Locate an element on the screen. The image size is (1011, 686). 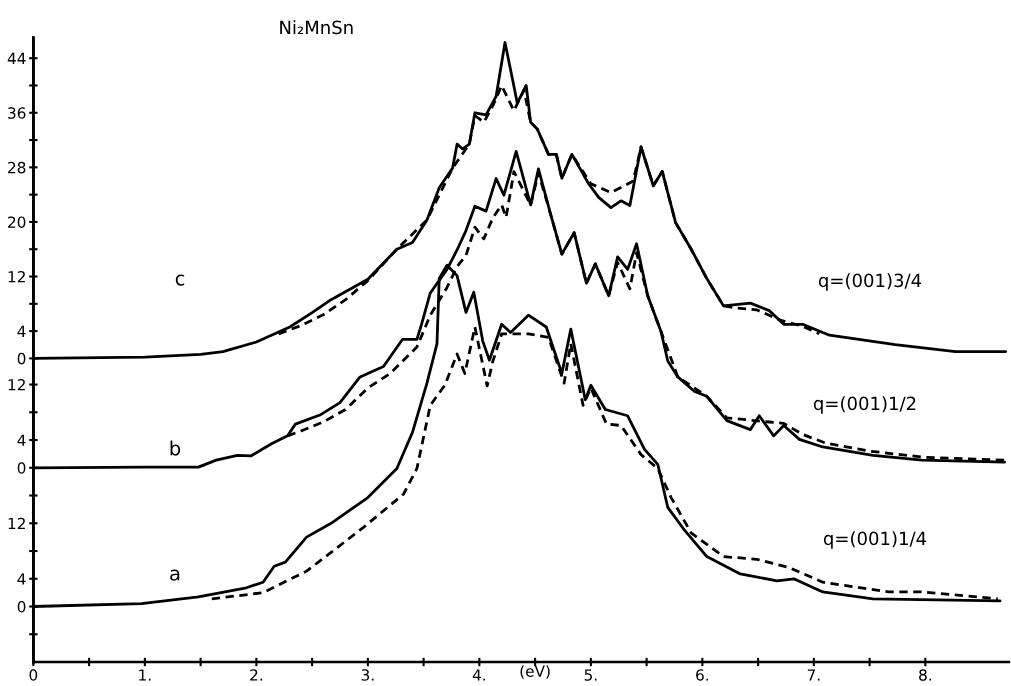
x-axis-title: (eV) is located at coordinates (535, 672).